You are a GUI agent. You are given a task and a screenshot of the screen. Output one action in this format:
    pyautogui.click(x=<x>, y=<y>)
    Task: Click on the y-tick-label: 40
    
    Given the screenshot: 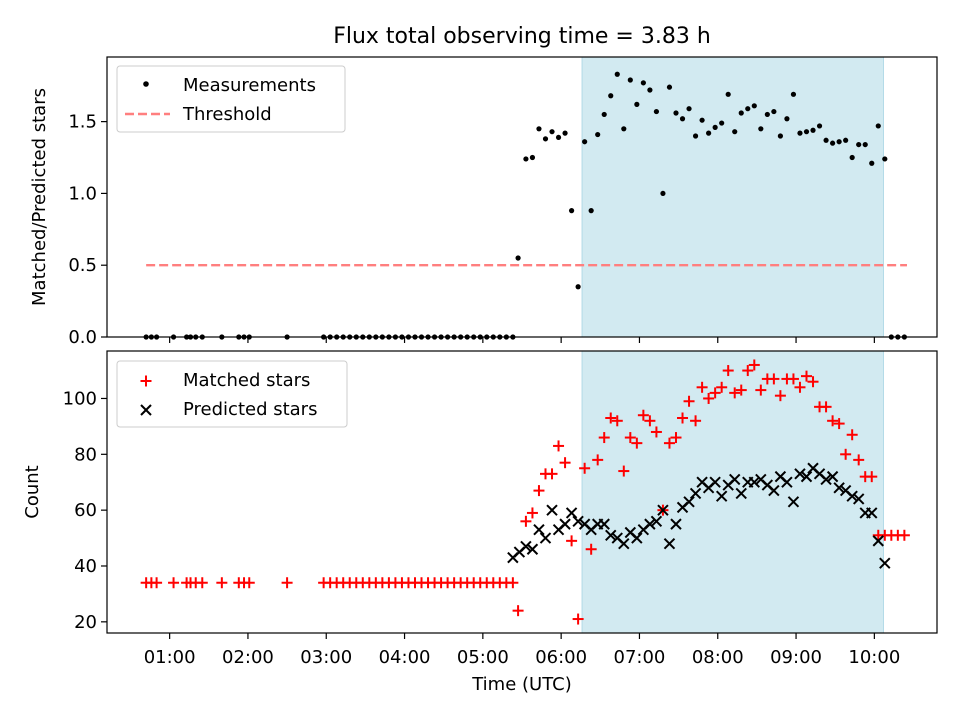 What is the action you would take?
    pyautogui.click(x=85, y=566)
    